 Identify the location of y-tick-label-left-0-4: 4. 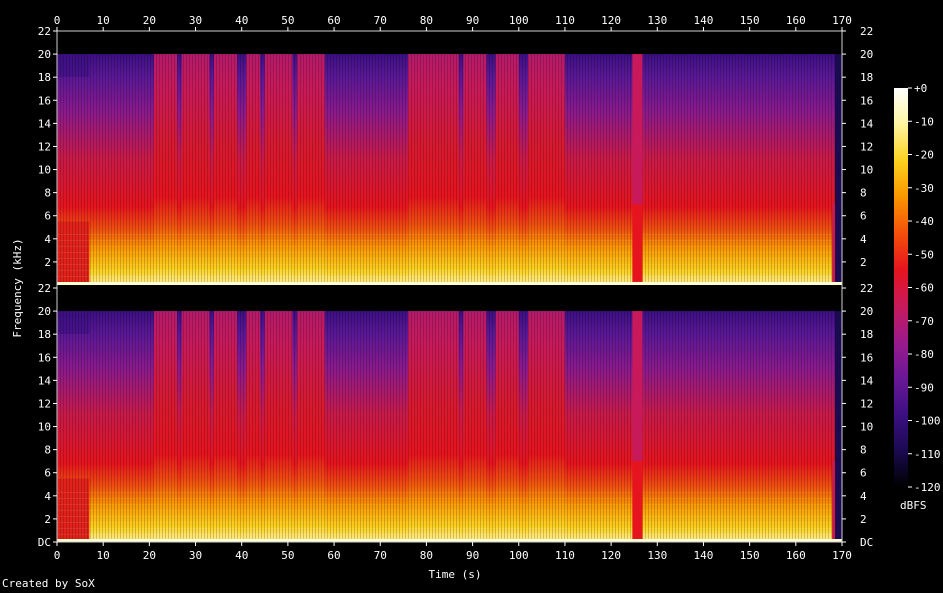
(47, 239).